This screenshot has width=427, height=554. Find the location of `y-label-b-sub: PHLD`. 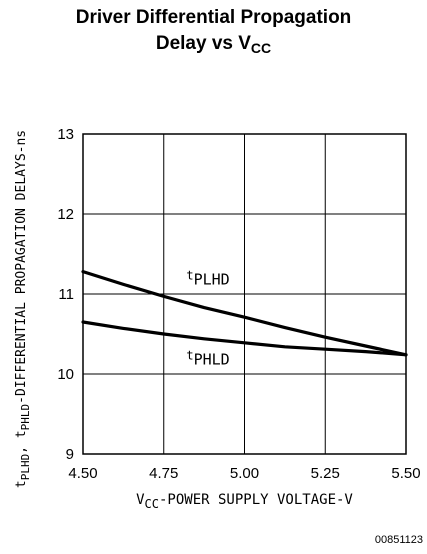

y-label-b-sub: PHLD is located at coordinates (25, 417).